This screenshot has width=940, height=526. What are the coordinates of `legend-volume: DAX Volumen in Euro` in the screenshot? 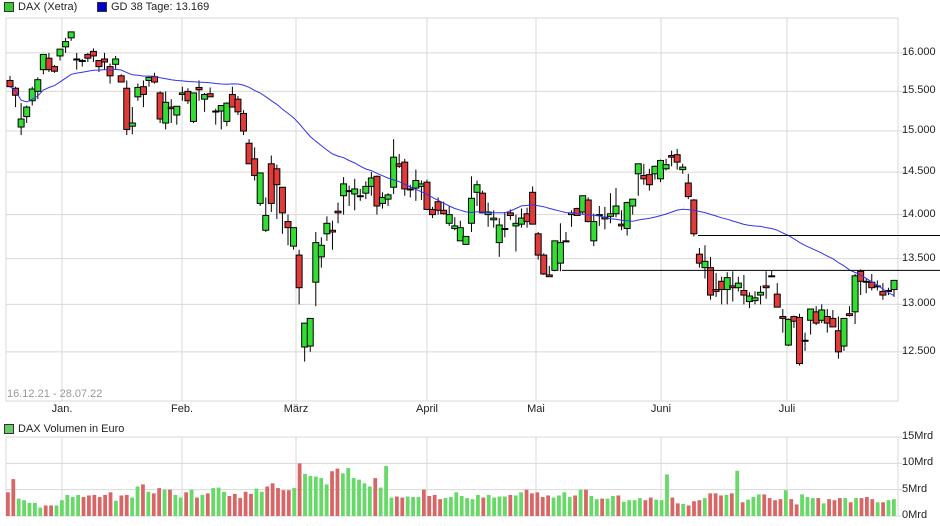 It's located at (64, 429).